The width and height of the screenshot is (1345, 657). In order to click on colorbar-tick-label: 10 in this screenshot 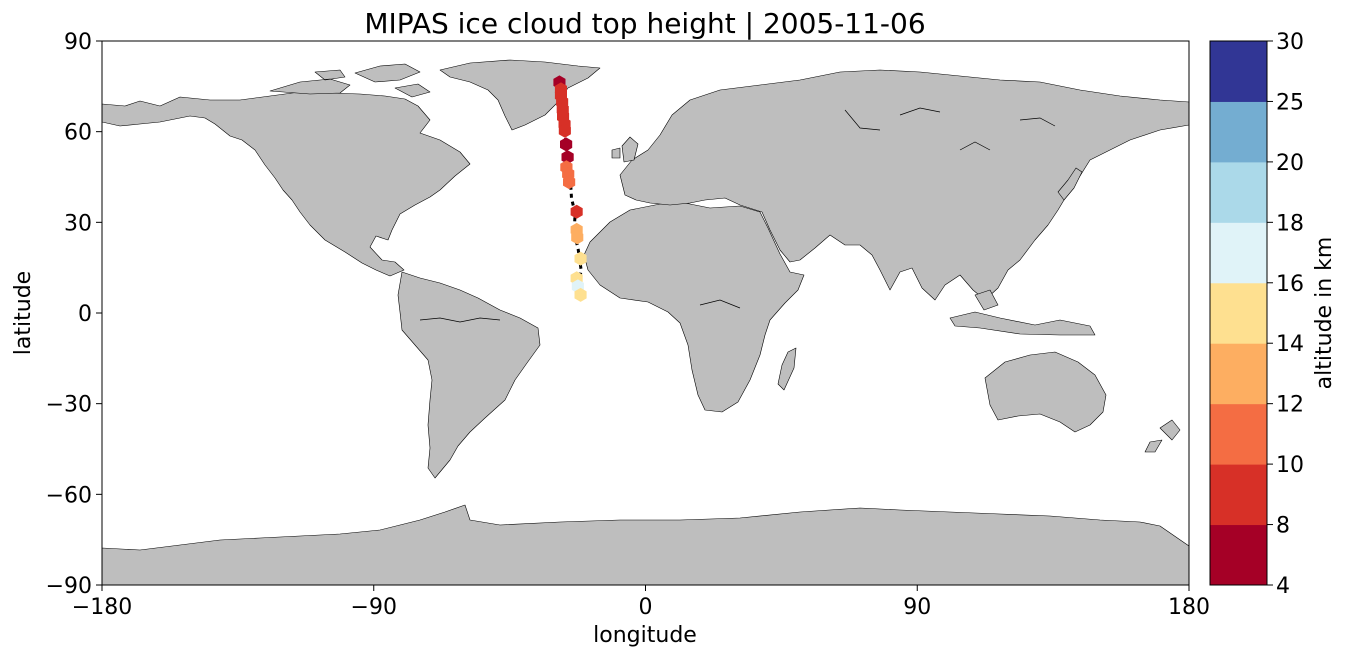, I will do `click(1290, 465)`.